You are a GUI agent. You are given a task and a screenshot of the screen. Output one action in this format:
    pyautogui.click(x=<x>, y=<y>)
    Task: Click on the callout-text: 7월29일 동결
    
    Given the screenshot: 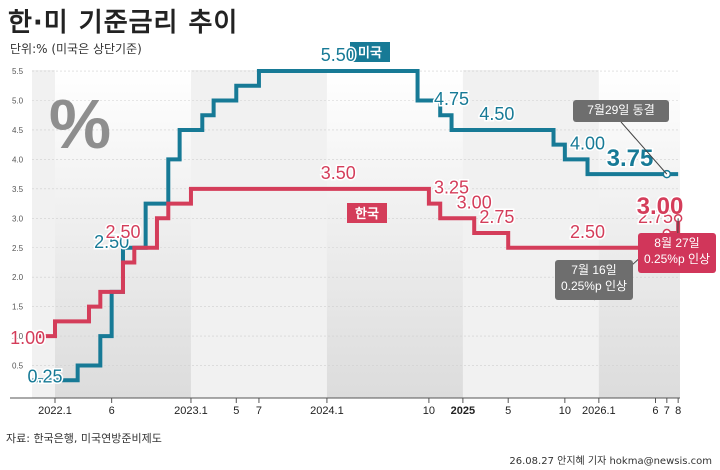 What is the action you would take?
    pyautogui.click(x=621, y=110)
    